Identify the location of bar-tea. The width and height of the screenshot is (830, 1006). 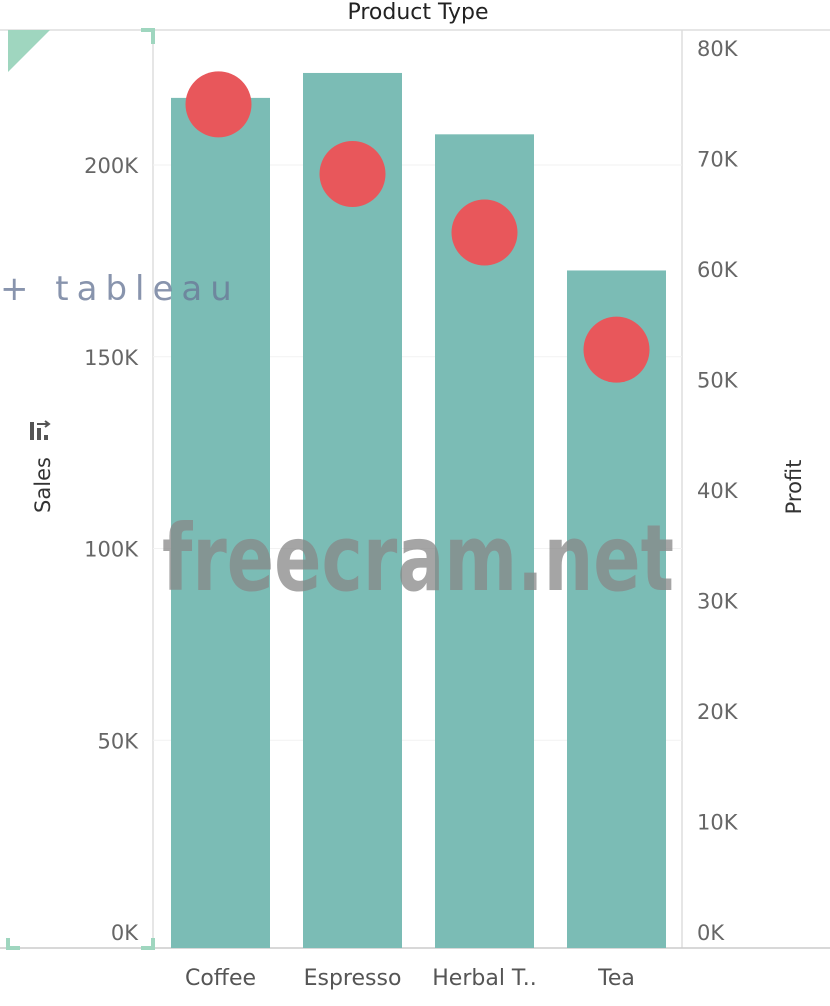
(616, 609).